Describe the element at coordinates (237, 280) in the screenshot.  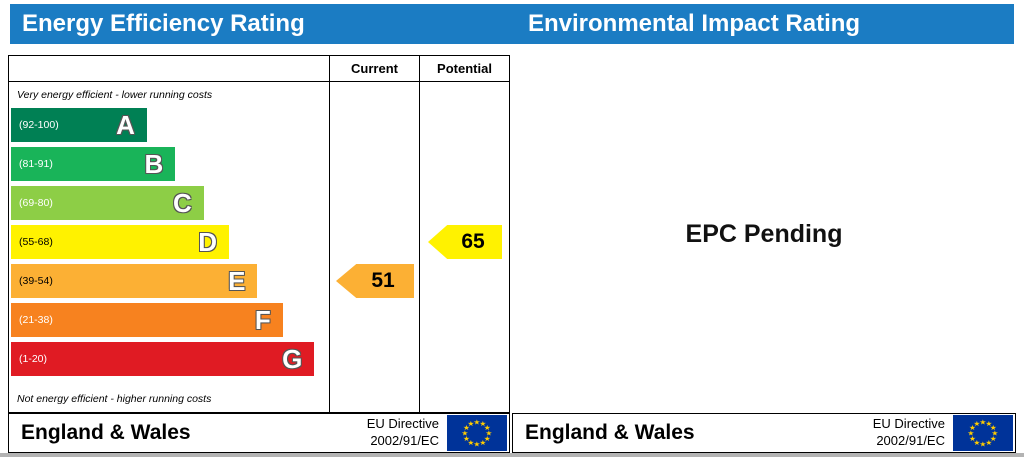
I see `band-e-letter: E` at that location.